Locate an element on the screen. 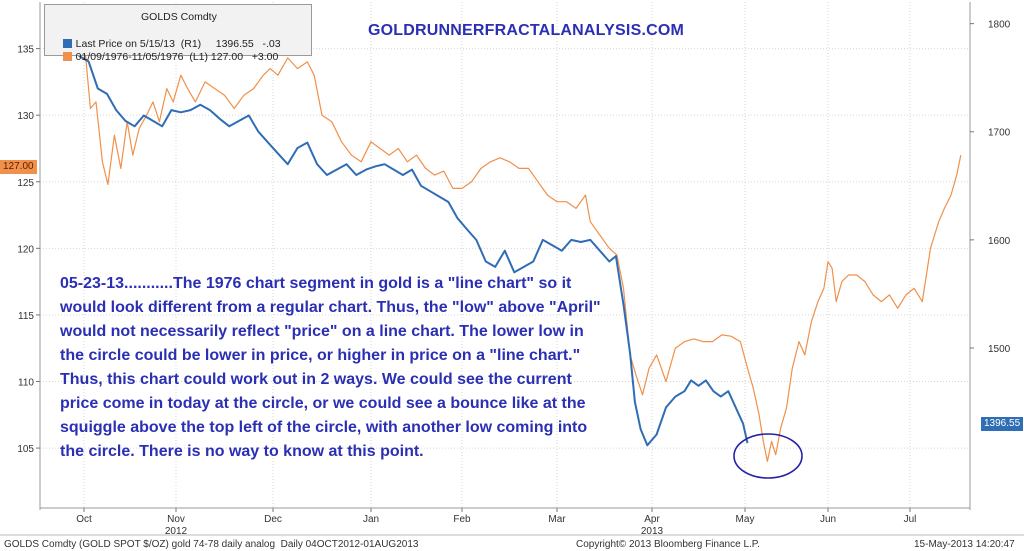 Image resolution: width=1024 pixels, height=551 pixels. footer-copyright: Copyright© 2013 Bloomberg Finance L.P. is located at coordinates (668, 544).